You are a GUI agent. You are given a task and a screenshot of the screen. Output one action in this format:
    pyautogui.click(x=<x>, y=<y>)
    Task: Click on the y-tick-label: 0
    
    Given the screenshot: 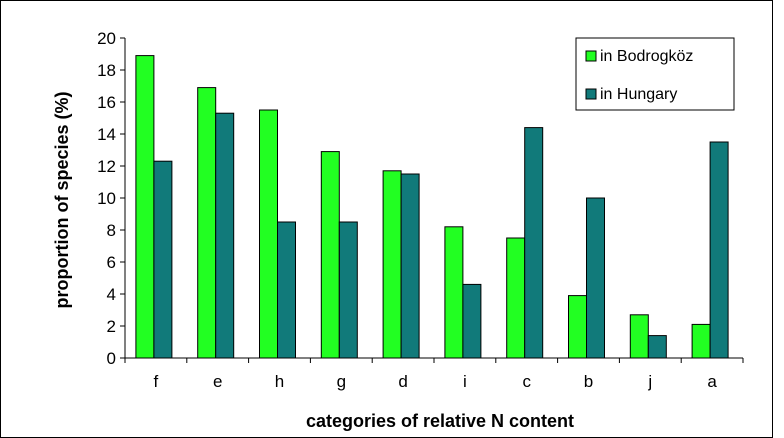 What is the action you would take?
    pyautogui.click(x=111, y=358)
    